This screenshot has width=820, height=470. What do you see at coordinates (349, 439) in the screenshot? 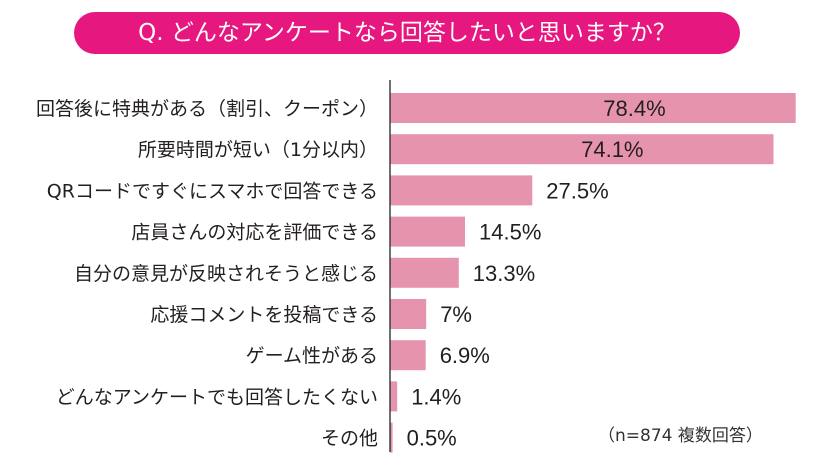
I see `category-label-9: その他` at bounding box center [349, 439].